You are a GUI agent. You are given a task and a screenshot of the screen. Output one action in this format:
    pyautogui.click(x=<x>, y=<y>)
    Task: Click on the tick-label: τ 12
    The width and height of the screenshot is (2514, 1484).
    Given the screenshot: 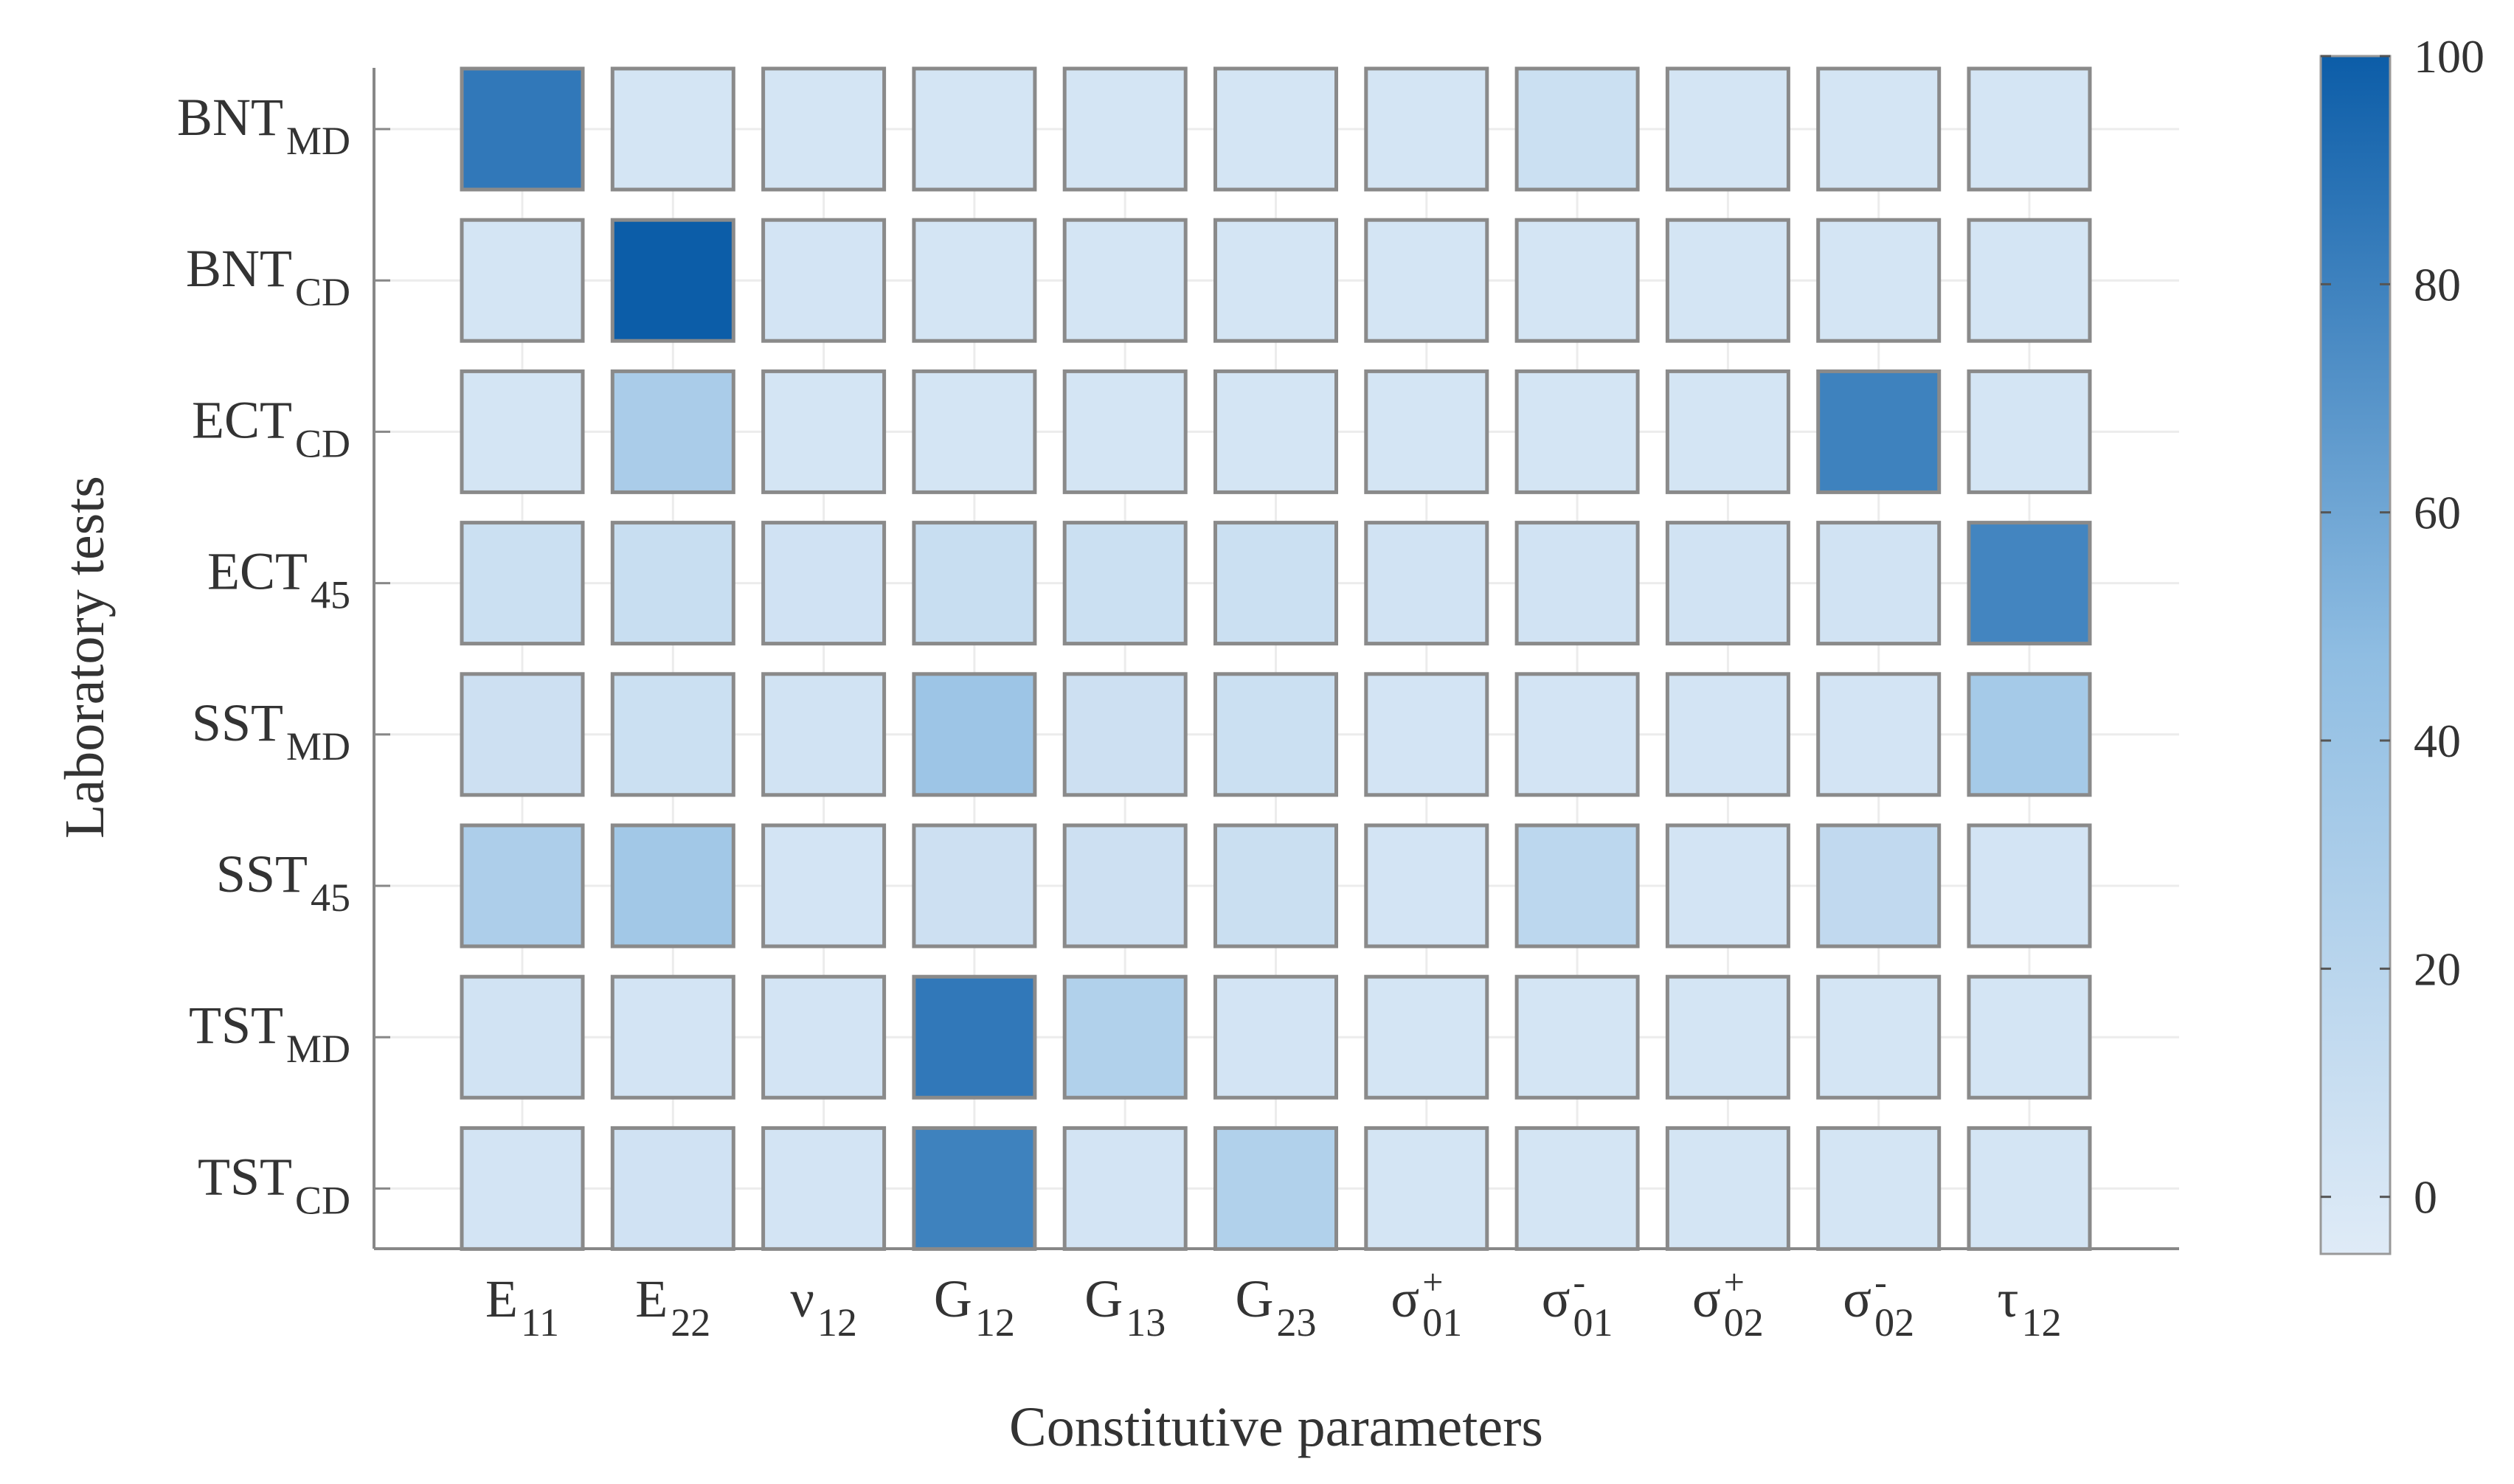 What is the action you would take?
    pyautogui.click(x=2030, y=1307)
    